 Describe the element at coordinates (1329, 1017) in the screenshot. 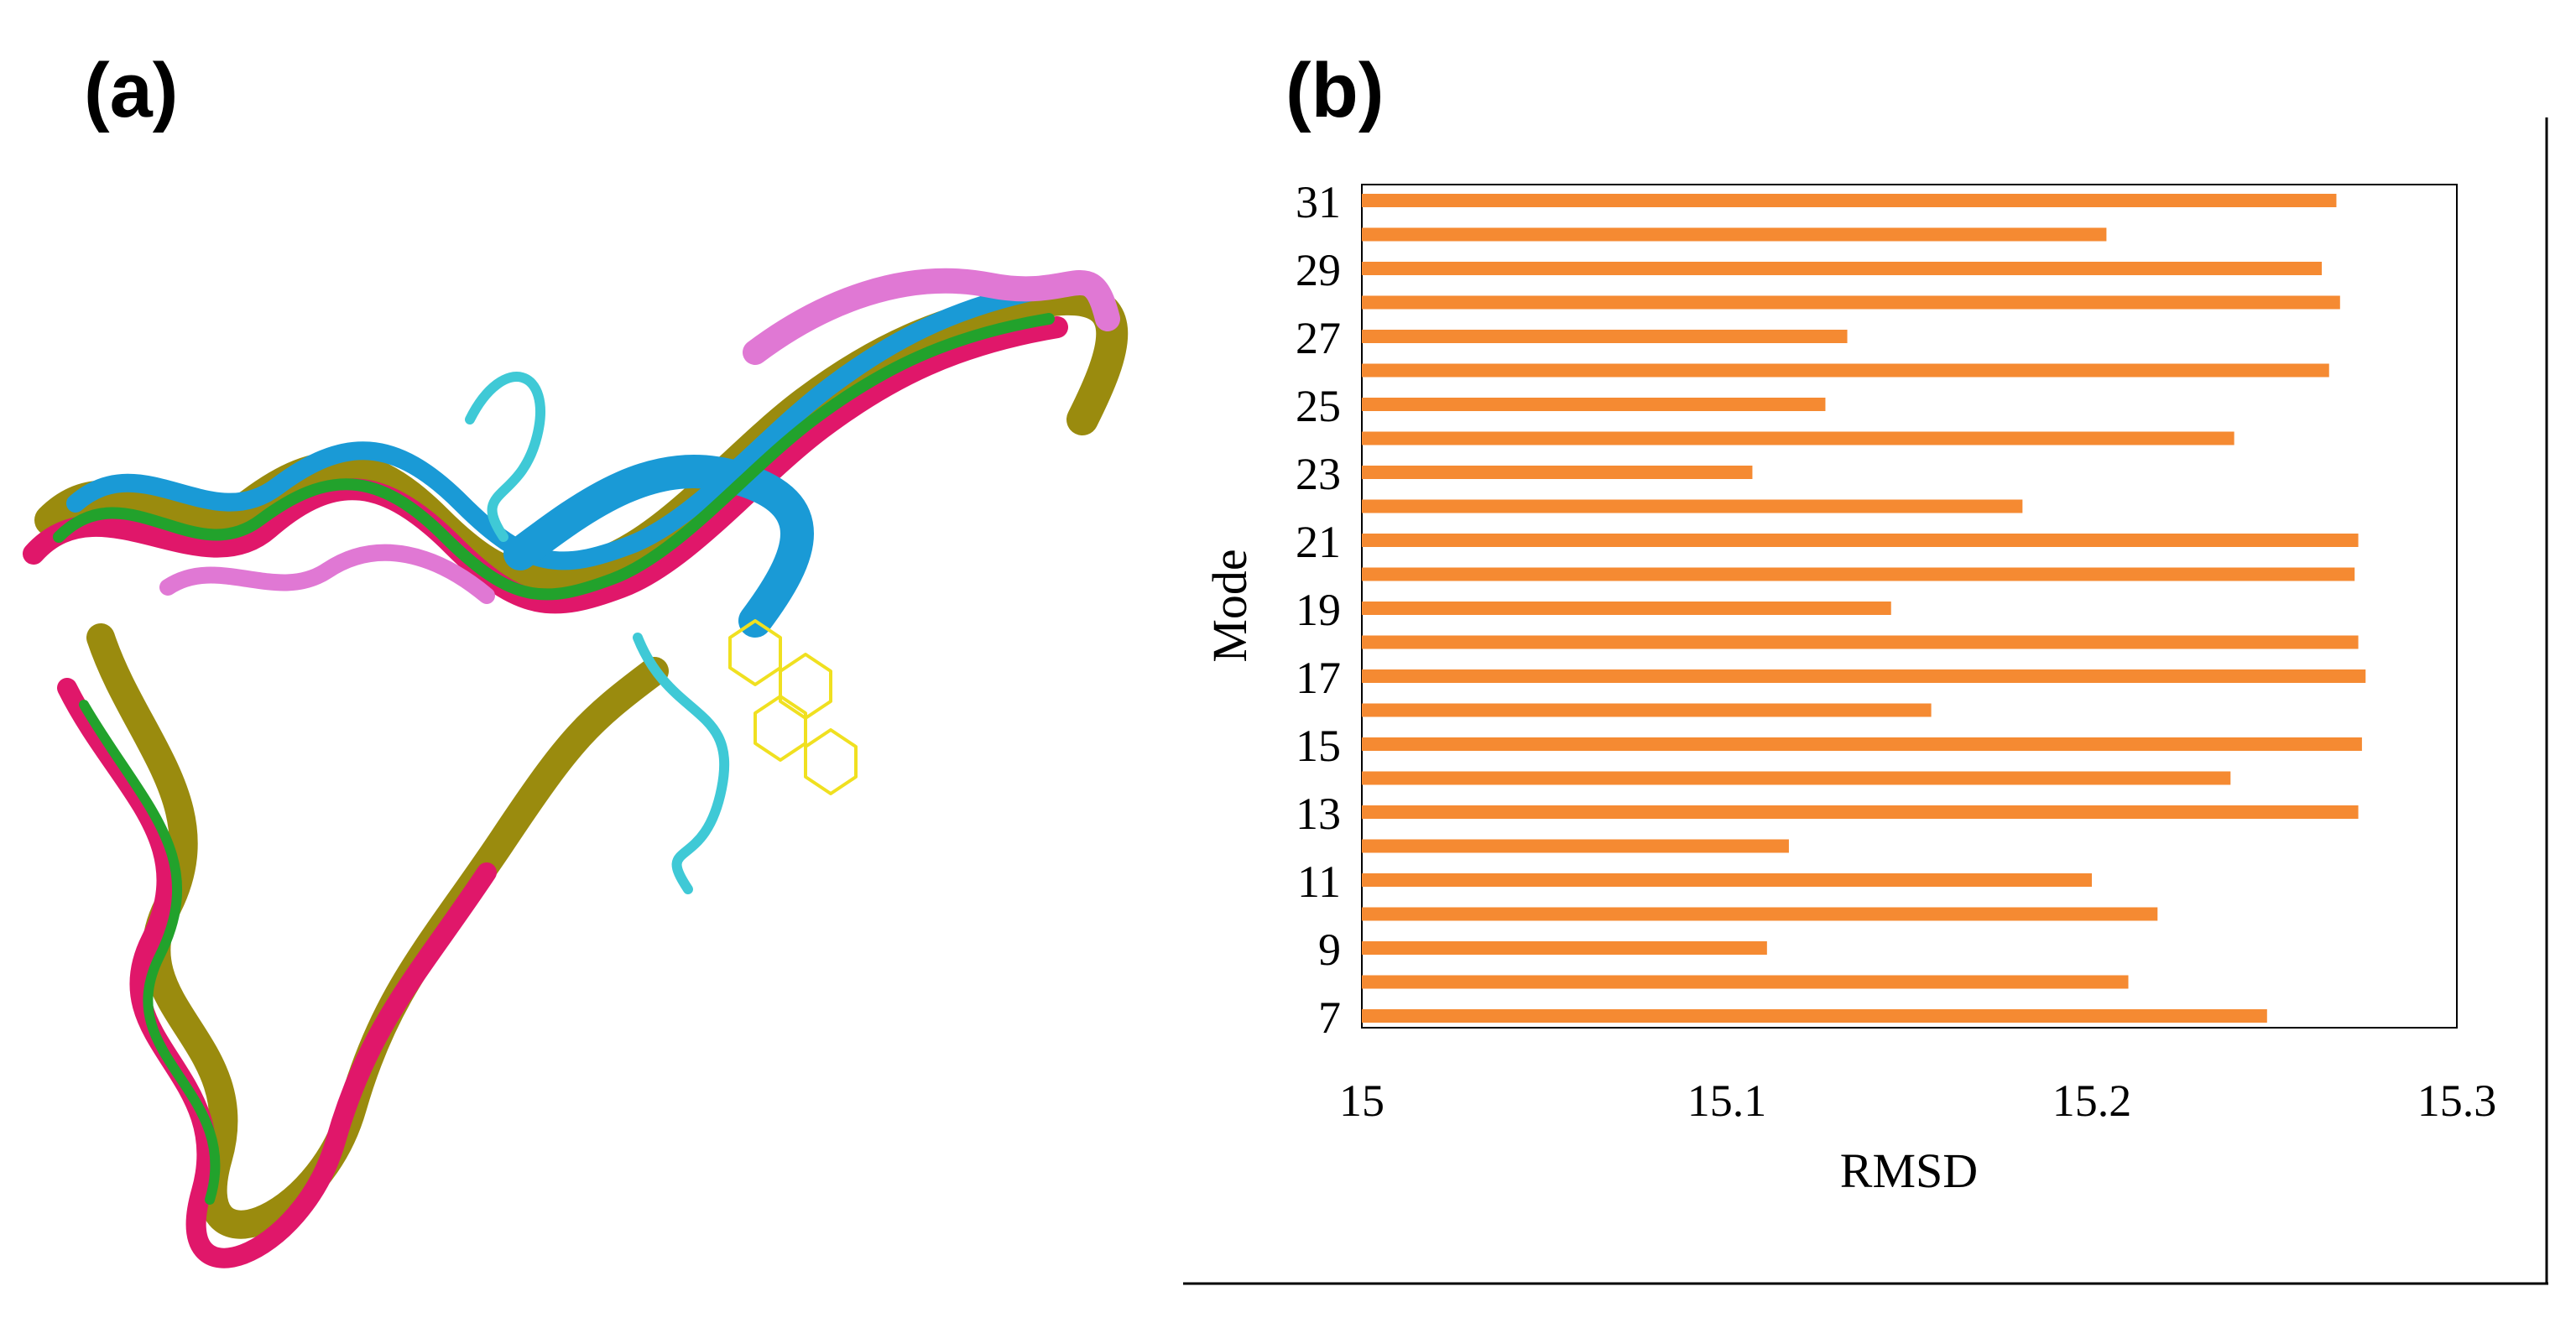

I see `y-tick-label: 7` at that location.